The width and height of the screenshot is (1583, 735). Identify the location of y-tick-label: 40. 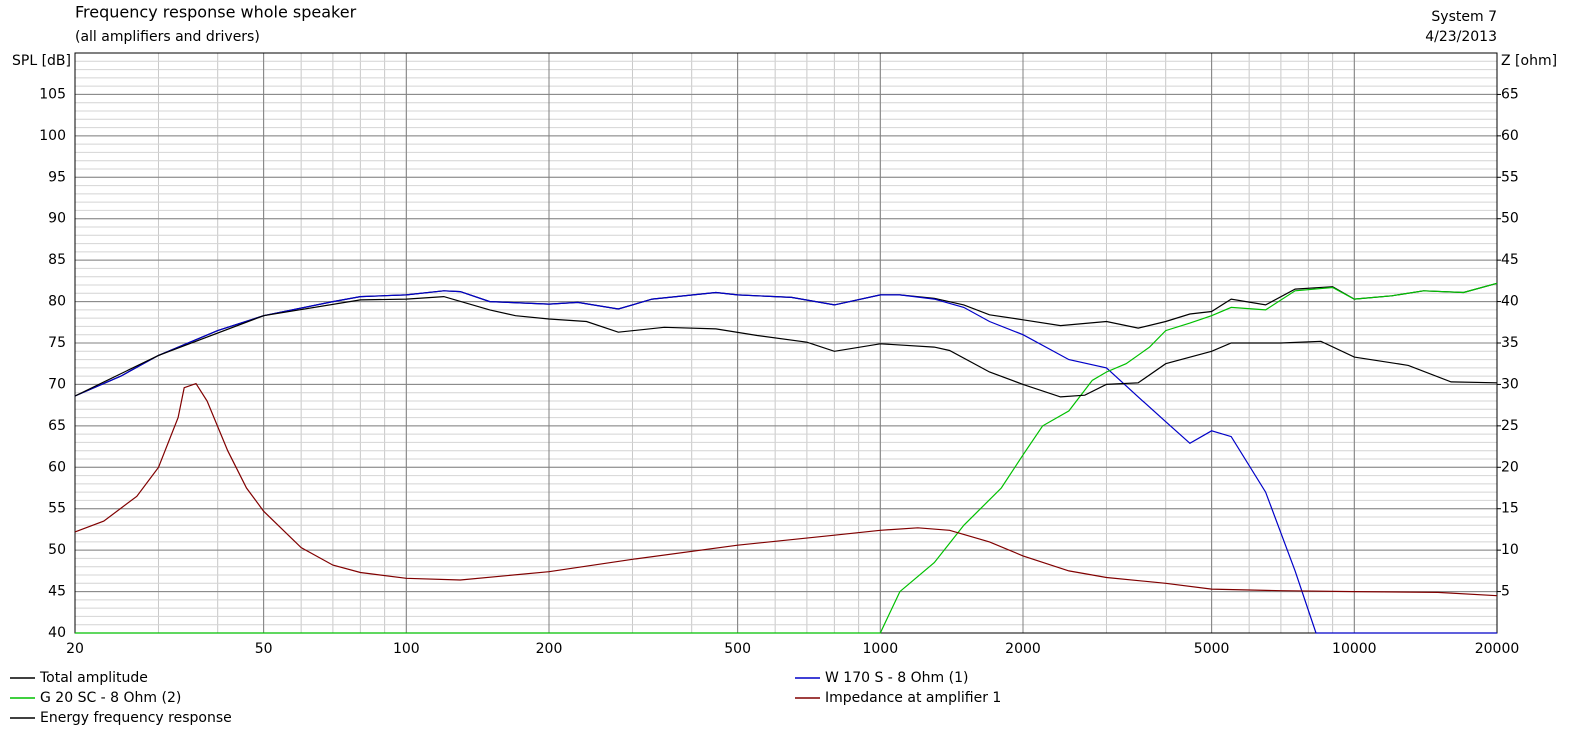
(57, 633).